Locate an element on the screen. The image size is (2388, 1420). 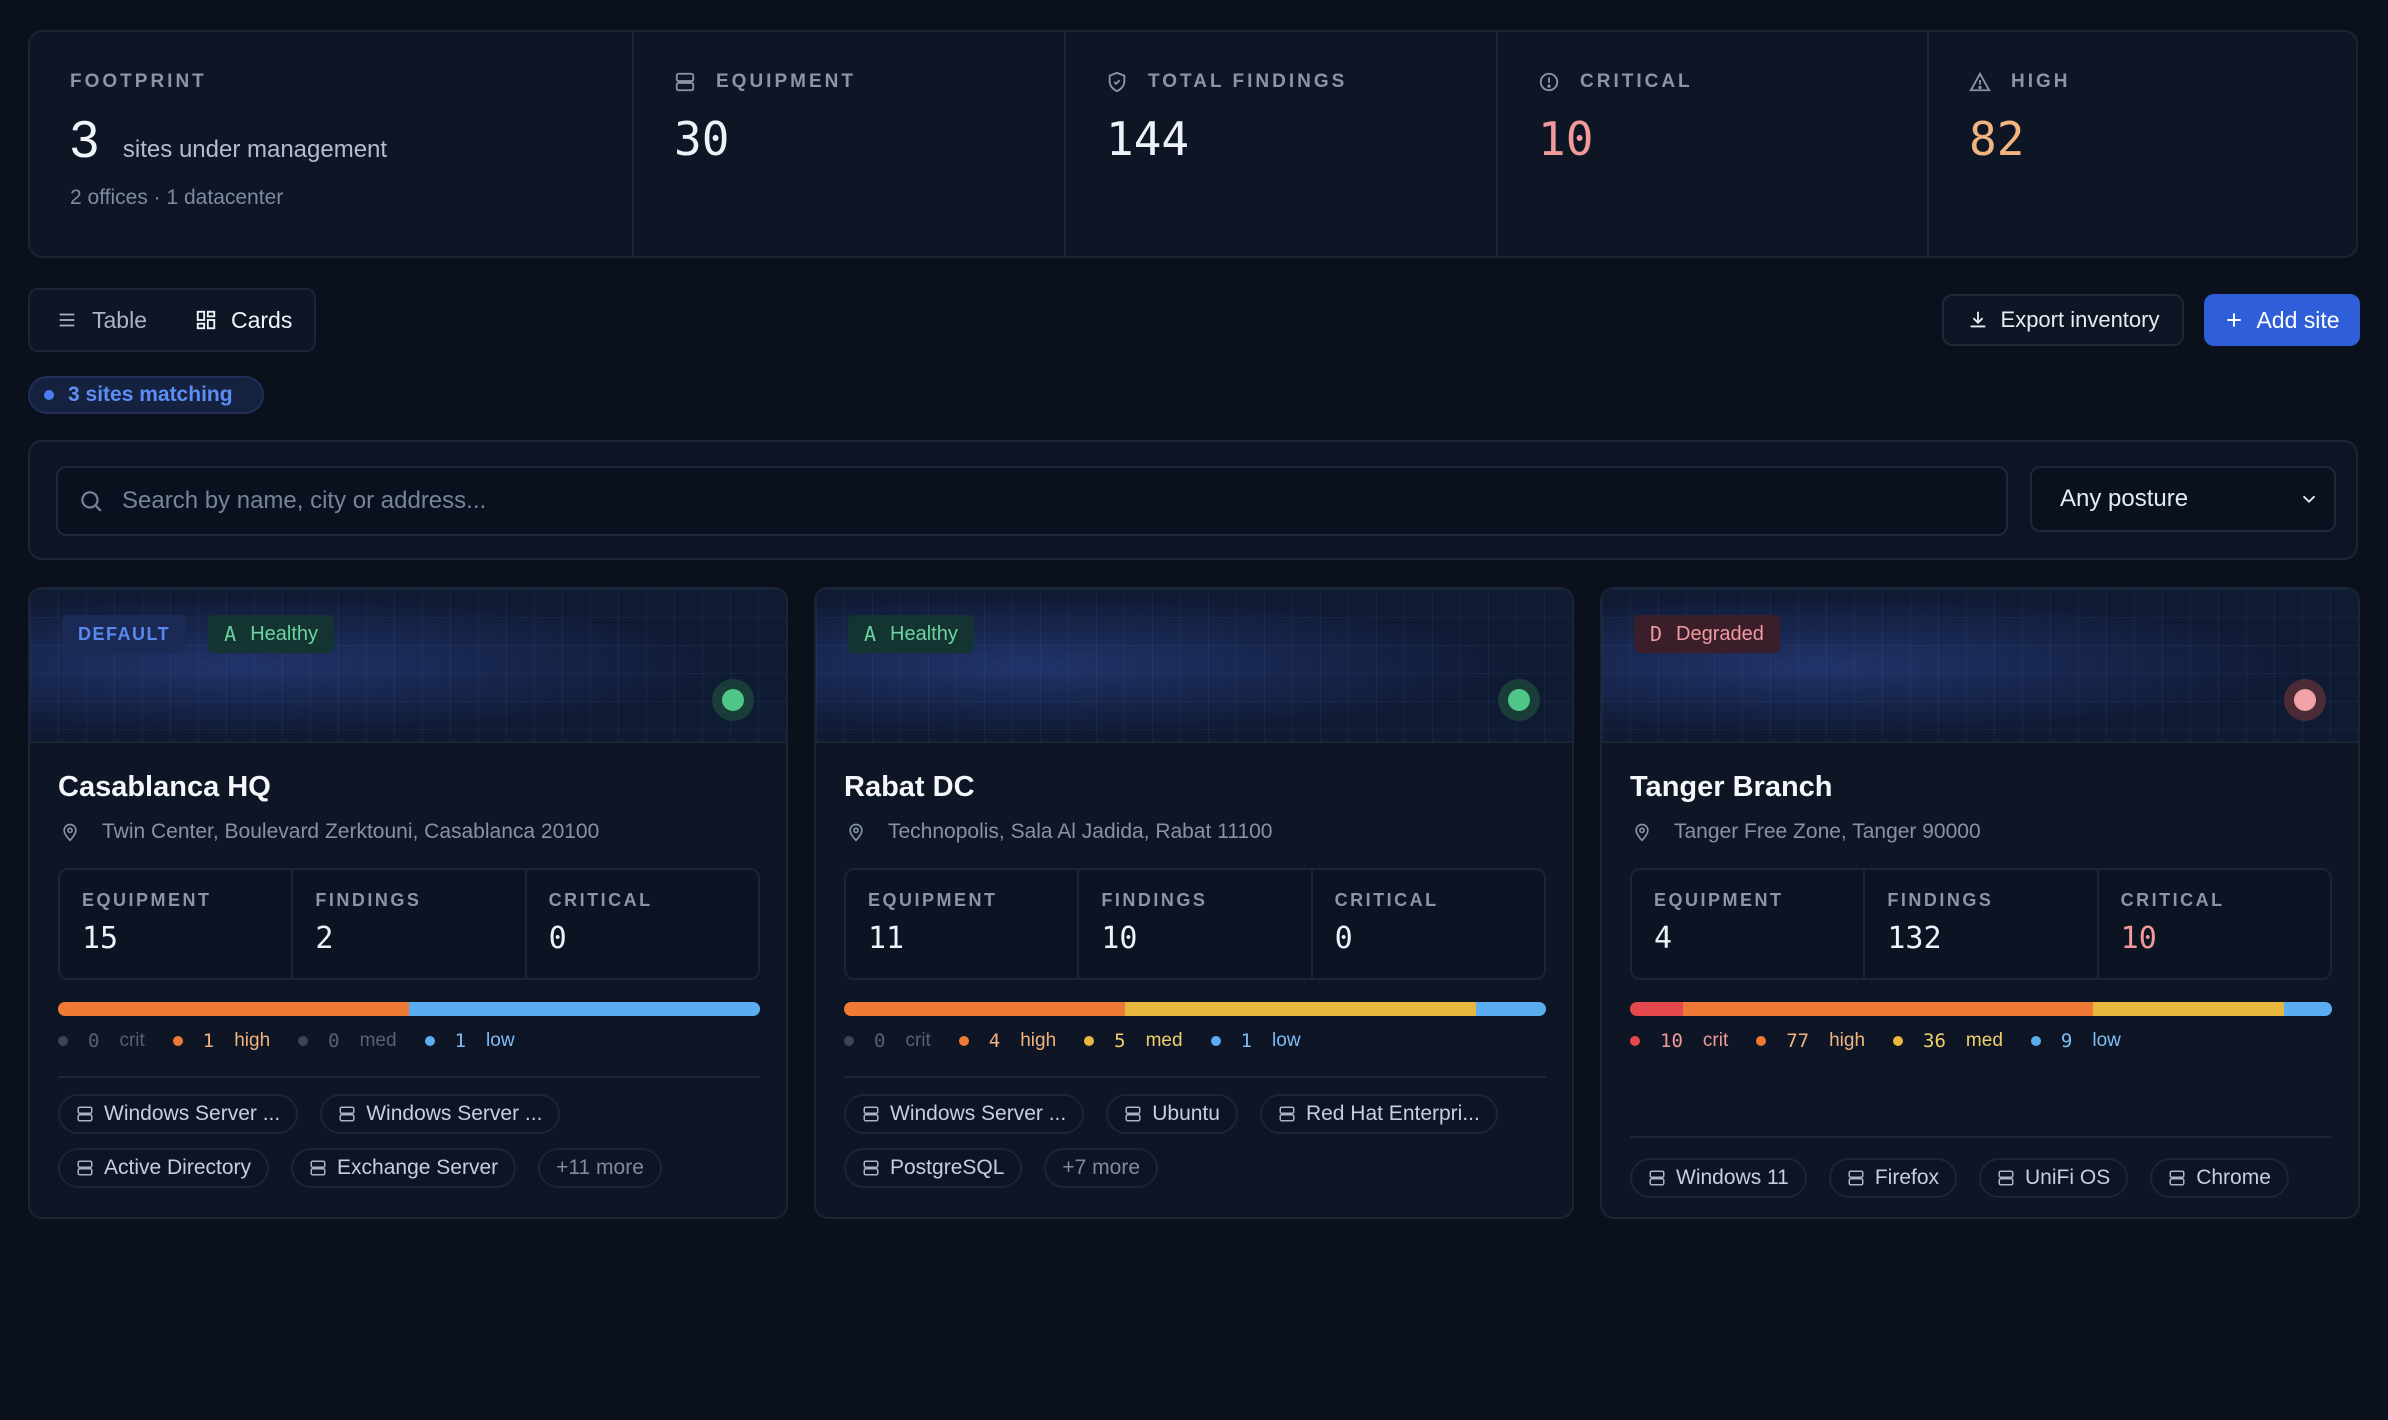
filter-panel: Any posture is located at coordinates (1193, 500).